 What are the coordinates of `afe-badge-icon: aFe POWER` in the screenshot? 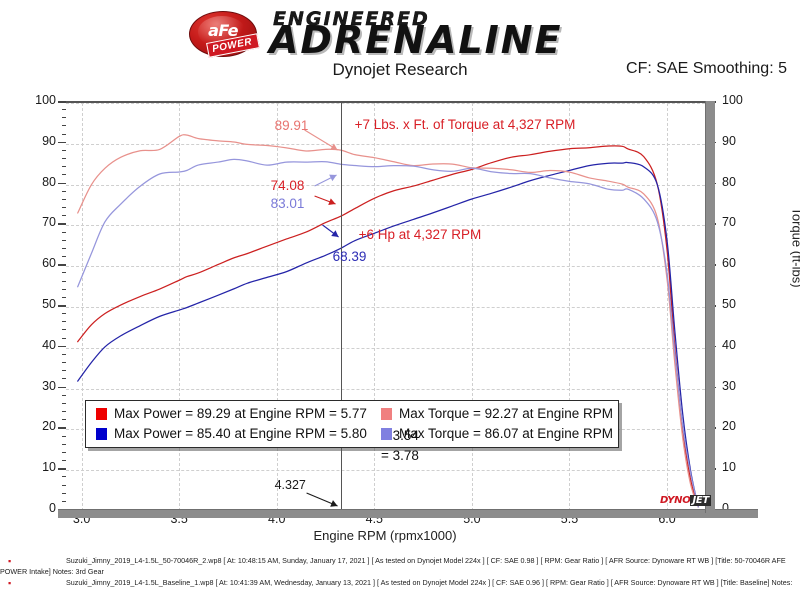 It's located at (224, 34).